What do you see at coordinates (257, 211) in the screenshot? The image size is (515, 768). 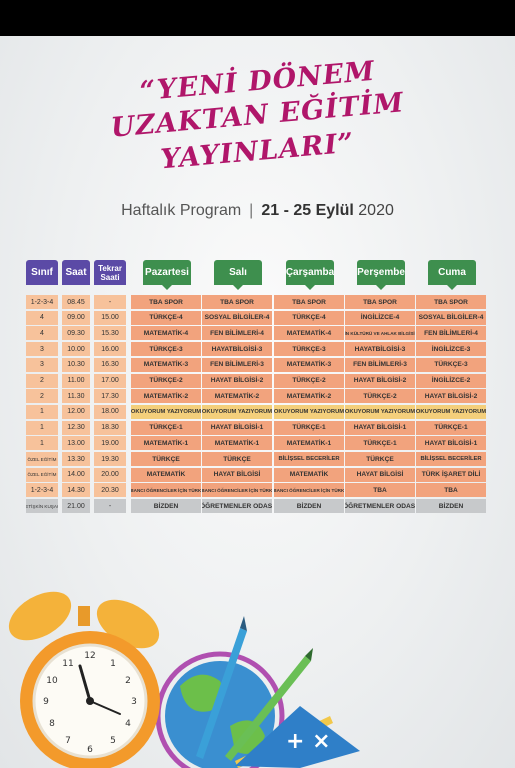 I see `subtitle: Haftalık Program | 21 - 25 Eylül 2020` at bounding box center [257, 211].